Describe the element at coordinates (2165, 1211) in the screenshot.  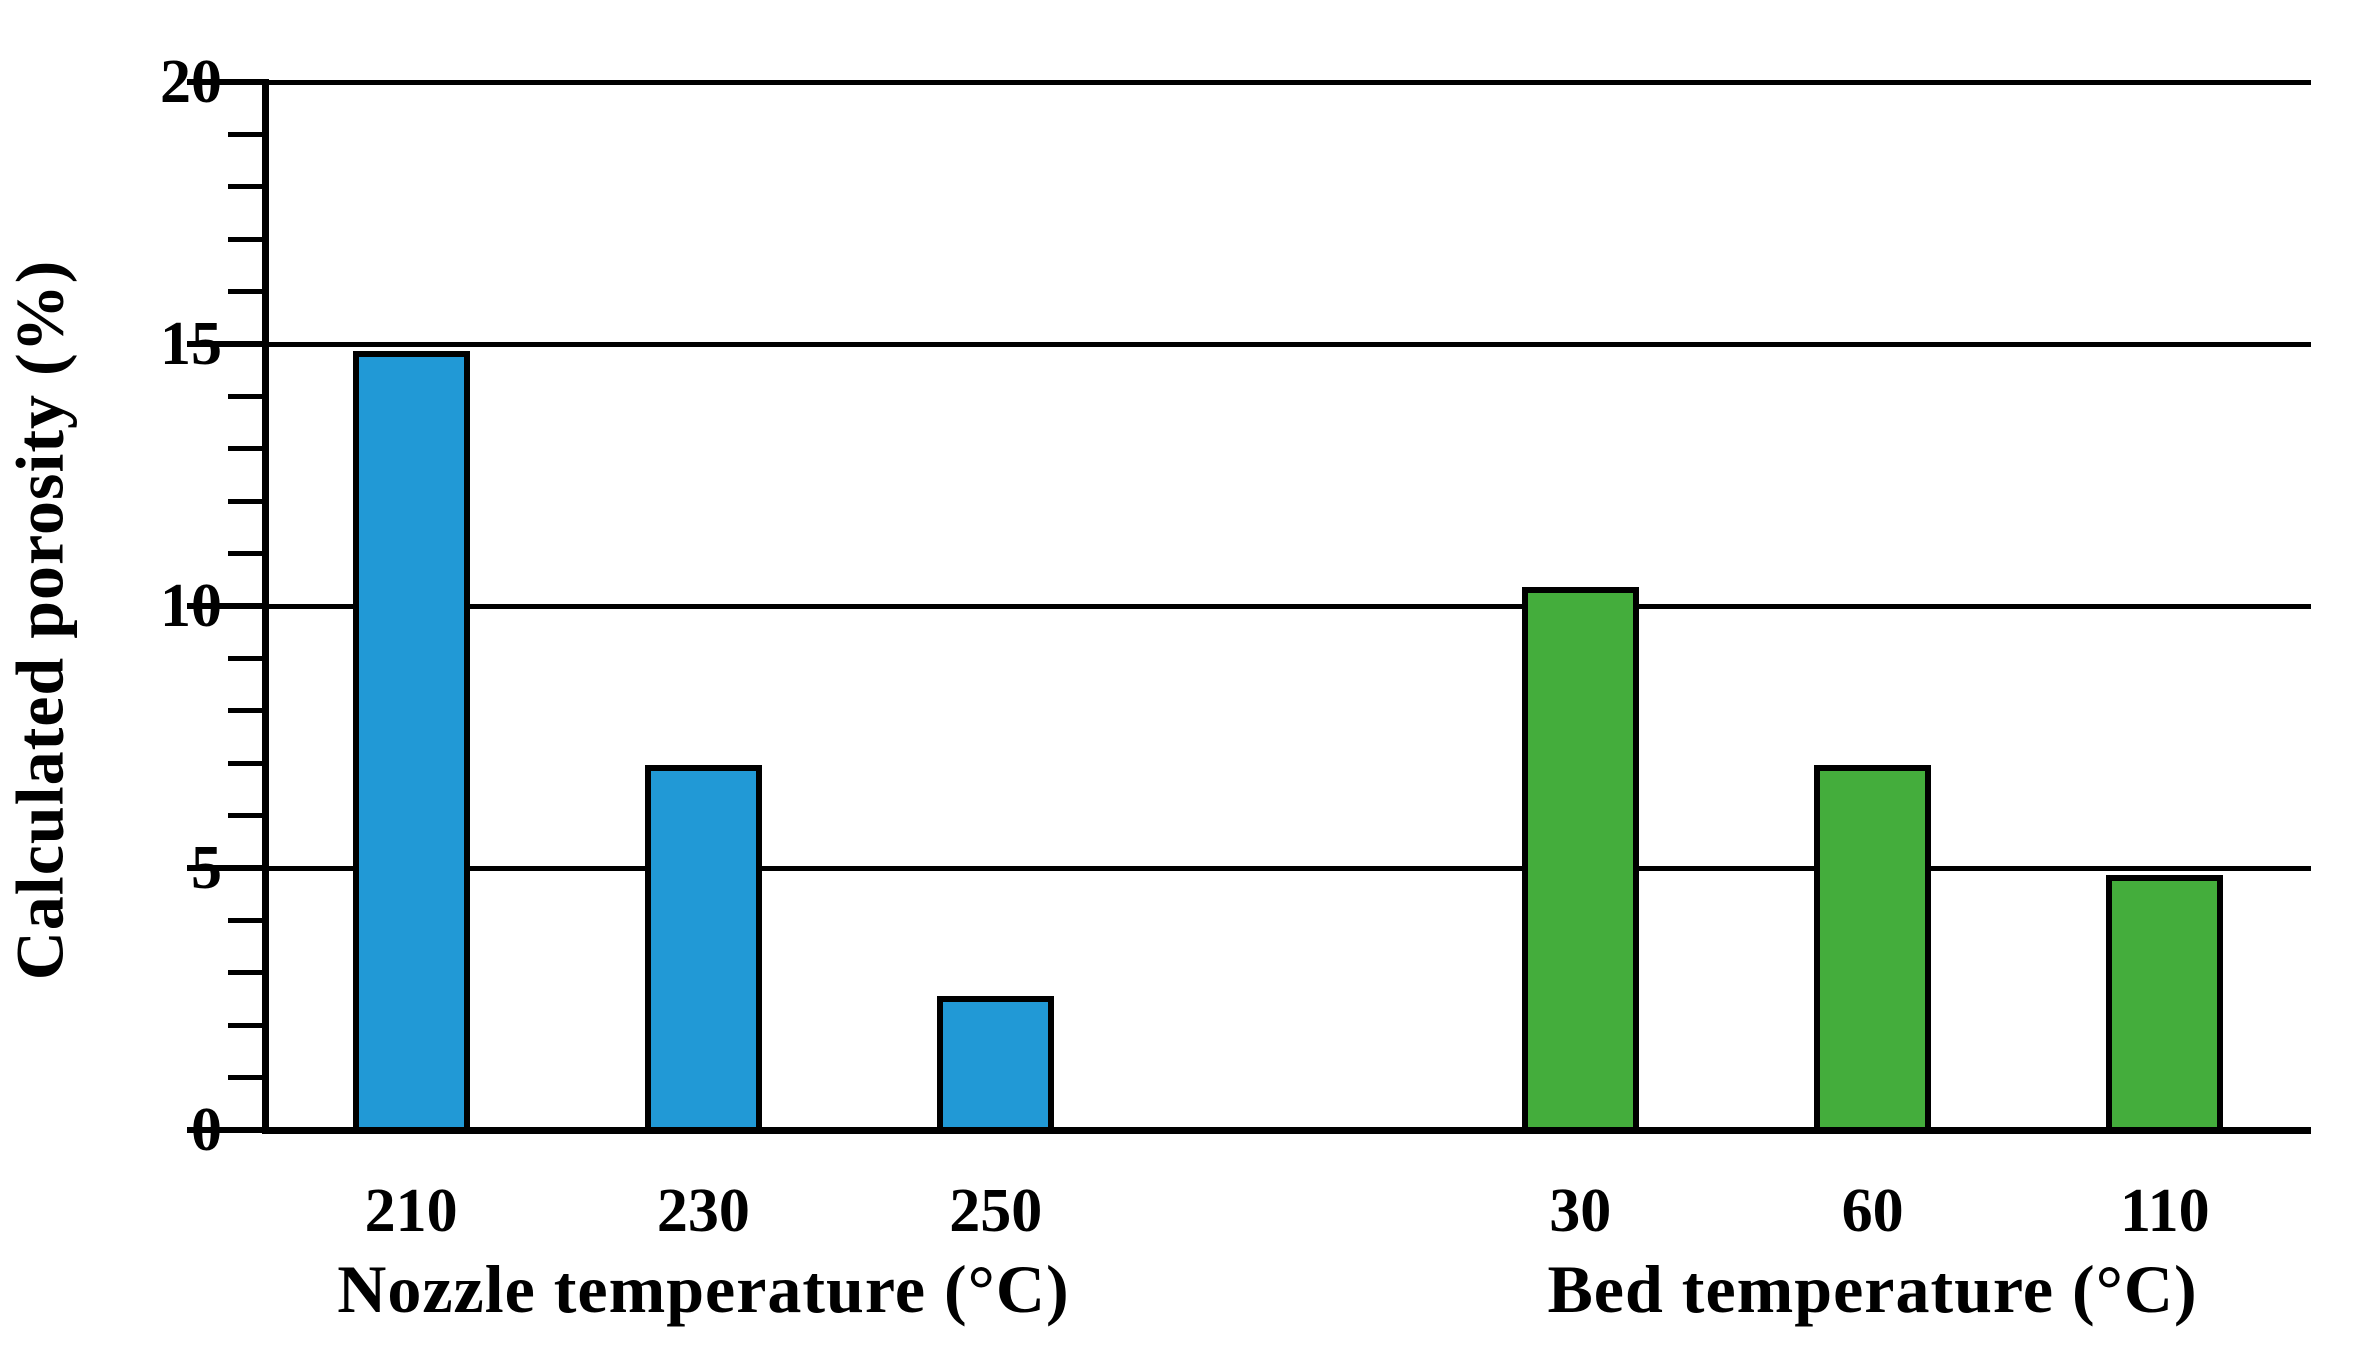
I see `x-tick-label-110: 110` at that location.